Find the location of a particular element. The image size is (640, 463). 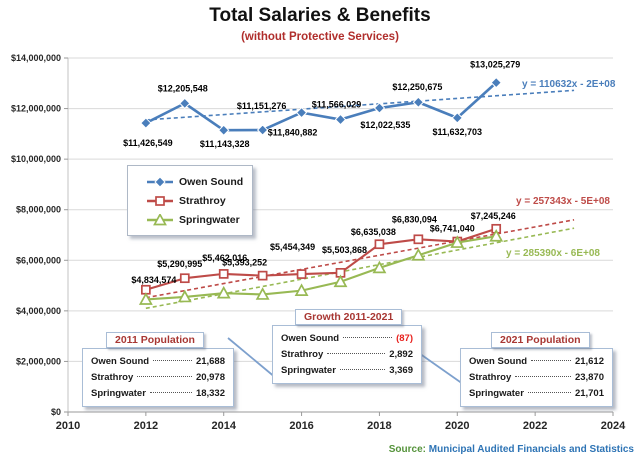

data-label: $12,250,675 is located at coordinates (417, 87).